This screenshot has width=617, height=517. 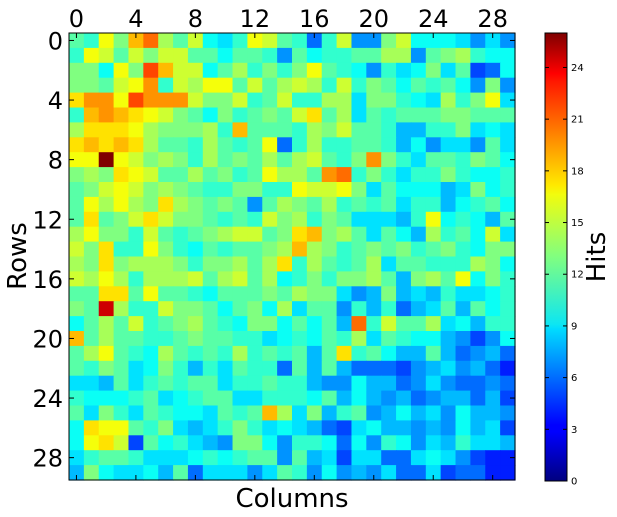 I want to click on colorbar-ticks: 0 3 6 9 12 15 18 21 24, so click(x=564, y=275).